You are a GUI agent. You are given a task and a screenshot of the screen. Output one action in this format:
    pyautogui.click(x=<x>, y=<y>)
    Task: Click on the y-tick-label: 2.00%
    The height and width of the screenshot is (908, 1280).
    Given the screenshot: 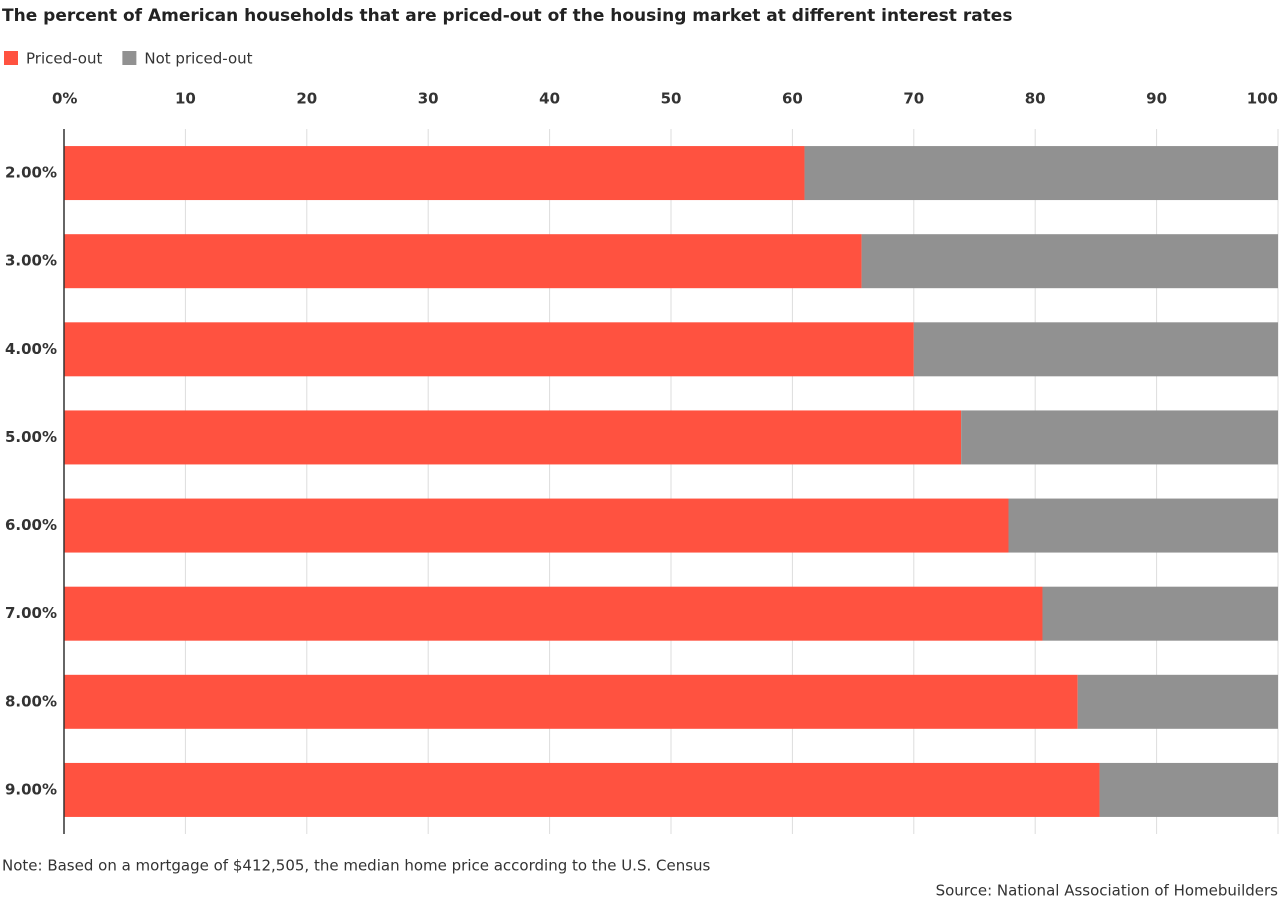 What is the action you would take?
    pyautogui.click(x=31, y=173)
    